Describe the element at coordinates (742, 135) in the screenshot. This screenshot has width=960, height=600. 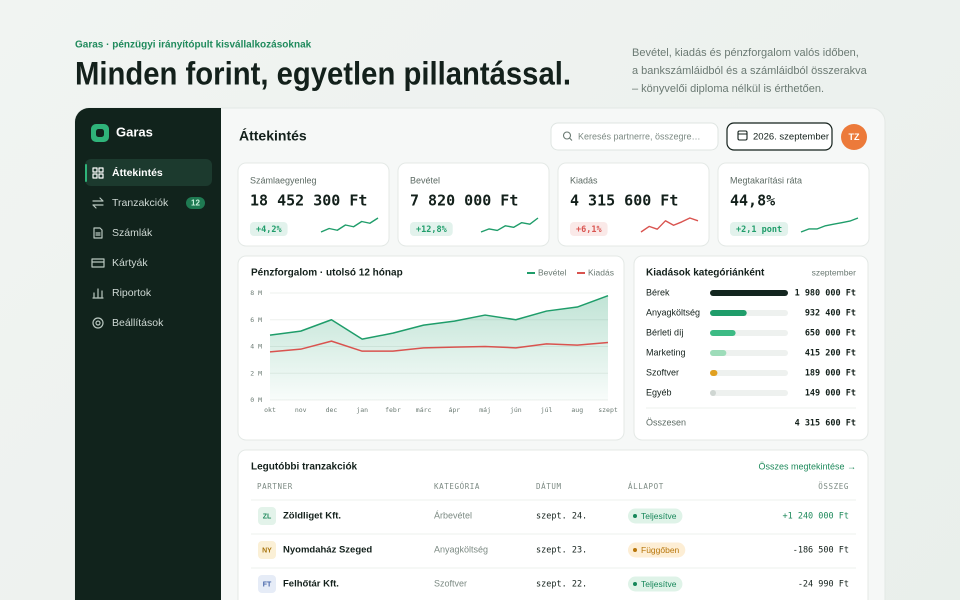
I see `calendar-icon` at that location.